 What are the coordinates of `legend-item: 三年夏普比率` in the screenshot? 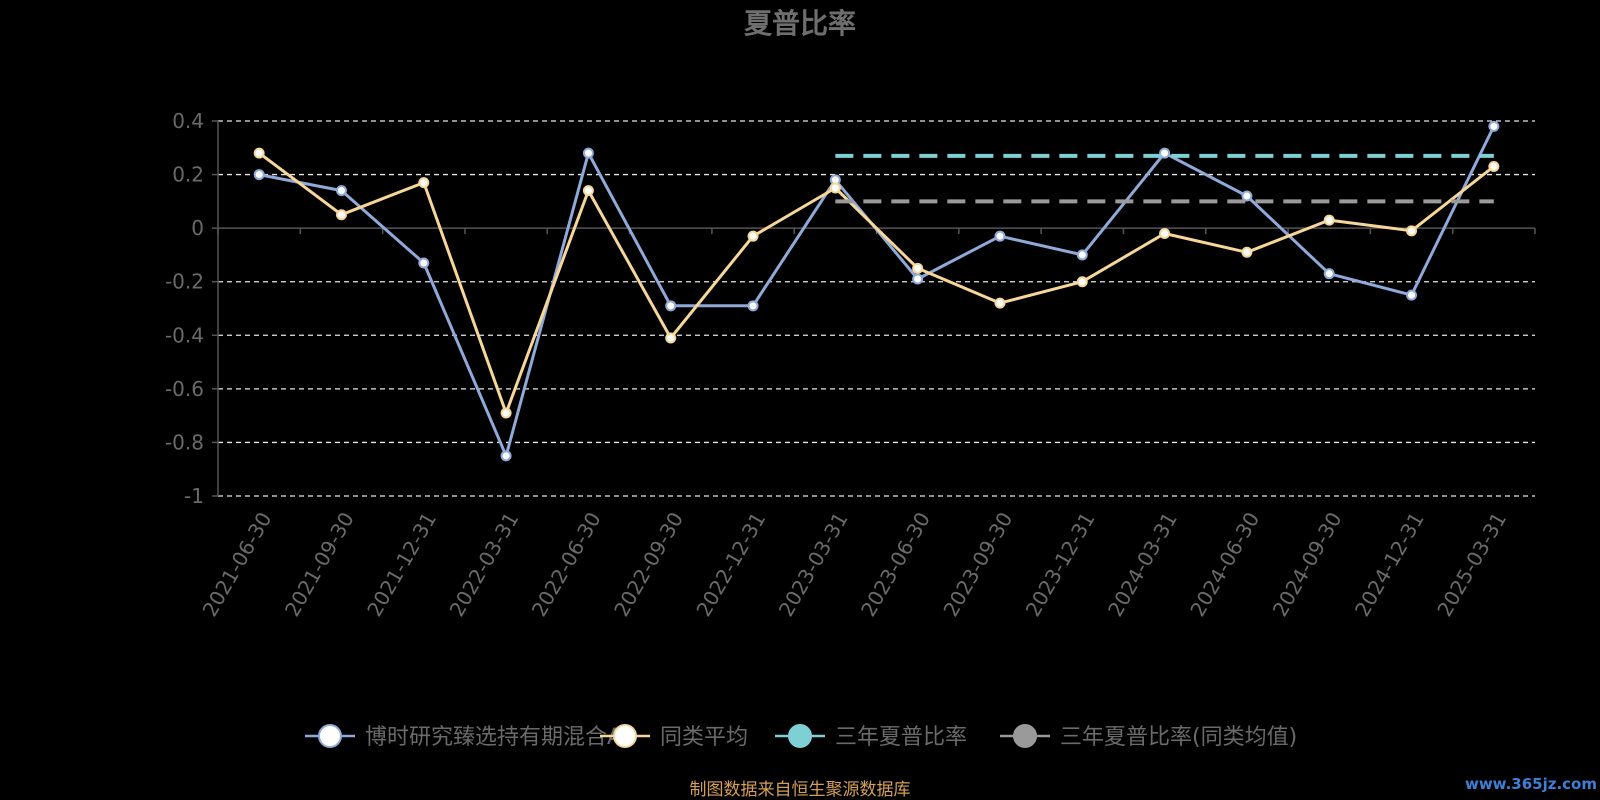 It's located at (871, 737).